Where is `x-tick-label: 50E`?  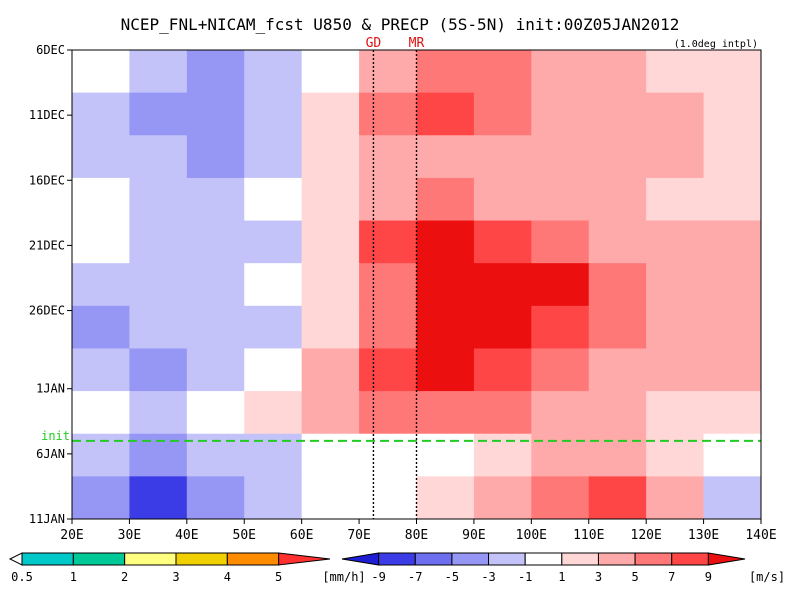 x-tick-label: 50E is located at coordinates (244, 535).